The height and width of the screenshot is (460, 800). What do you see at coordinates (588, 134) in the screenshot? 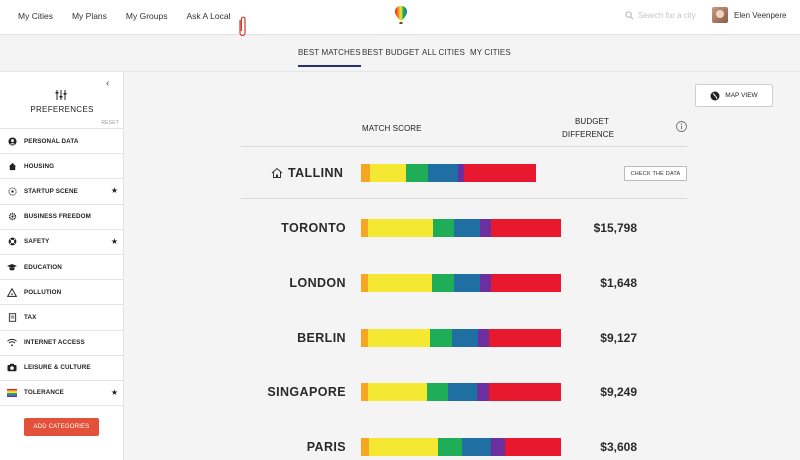
I see `budget-header-line2: DIFFERENCE` at bounding box center [588, 134].